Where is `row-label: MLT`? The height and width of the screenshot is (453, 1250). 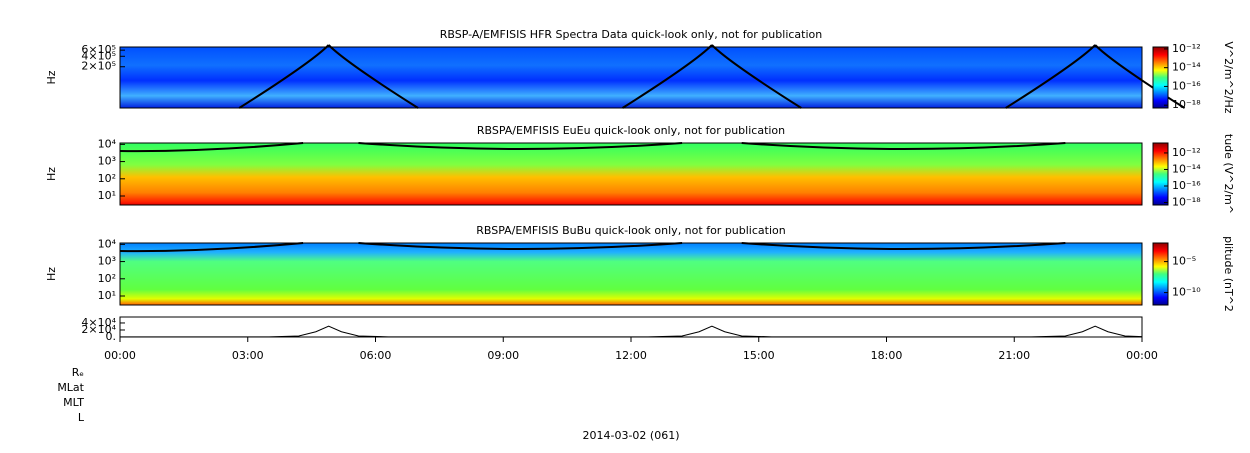
row-label: MLT is located at coordinates (73, 402).